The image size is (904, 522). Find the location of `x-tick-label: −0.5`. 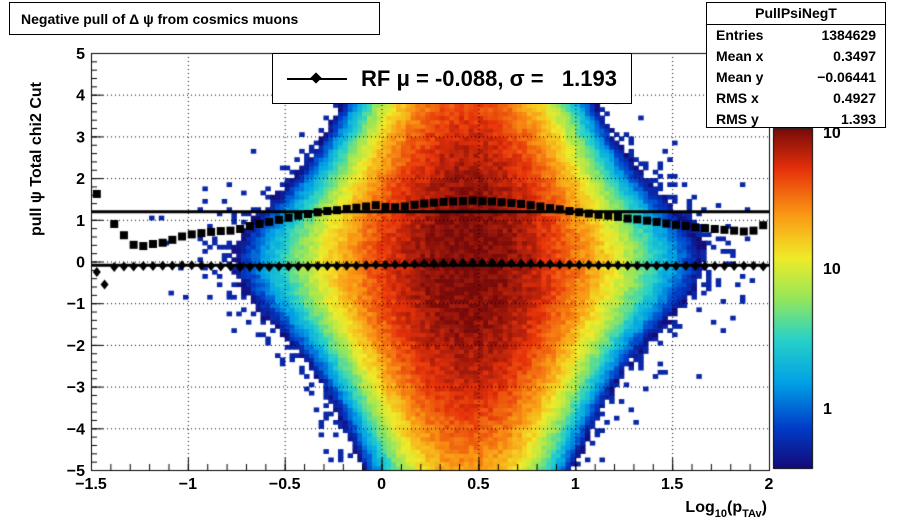

x-tick-label: −0.5 is located at coordinates (285, 484).